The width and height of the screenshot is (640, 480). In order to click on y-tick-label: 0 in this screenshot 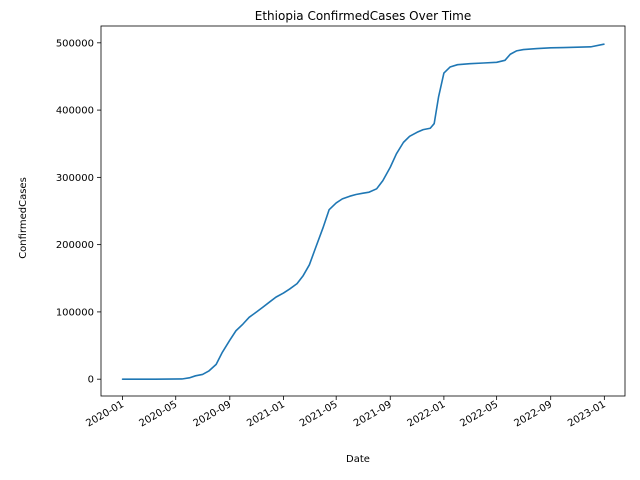, I will do `click(91, 380)`.